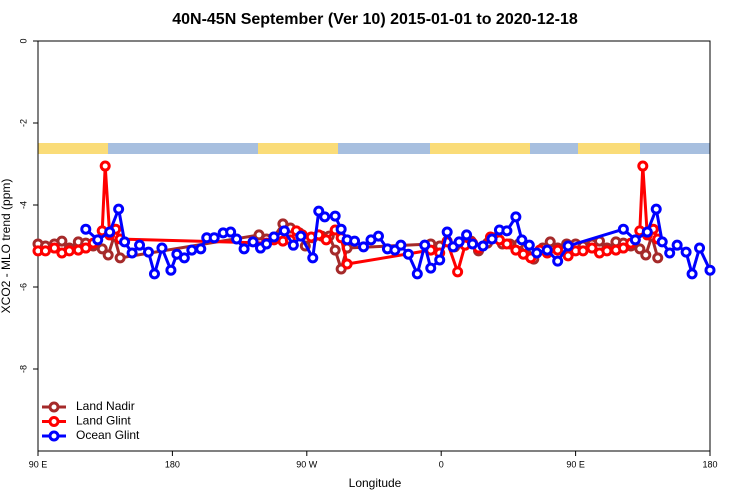 Image resolution: width=750 pixels, height=500 pixels. What do you see at coordinates (441, 464) in the screenshot?
I see `x-tick-label: 0` at bounding box center [441, 464].